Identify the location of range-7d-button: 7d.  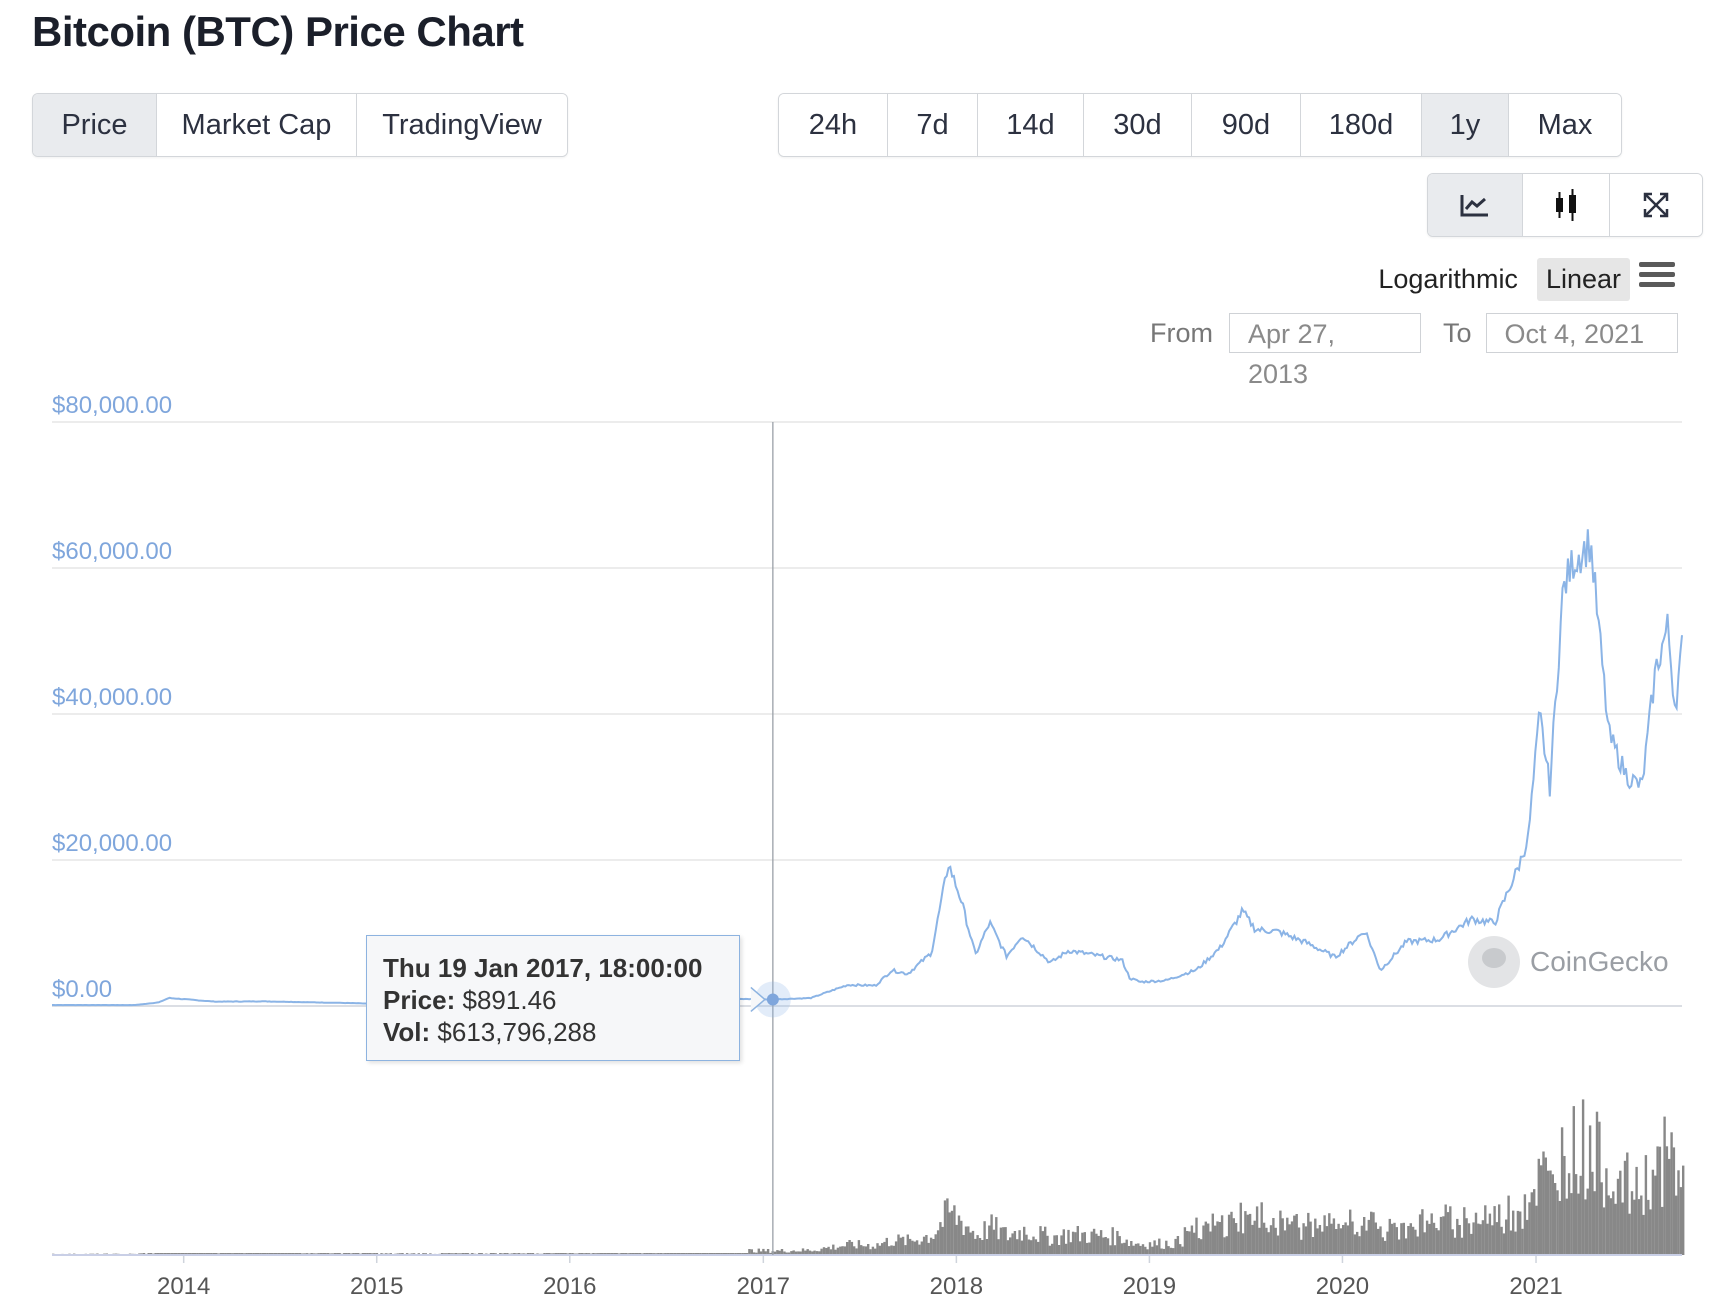
(933, 125).